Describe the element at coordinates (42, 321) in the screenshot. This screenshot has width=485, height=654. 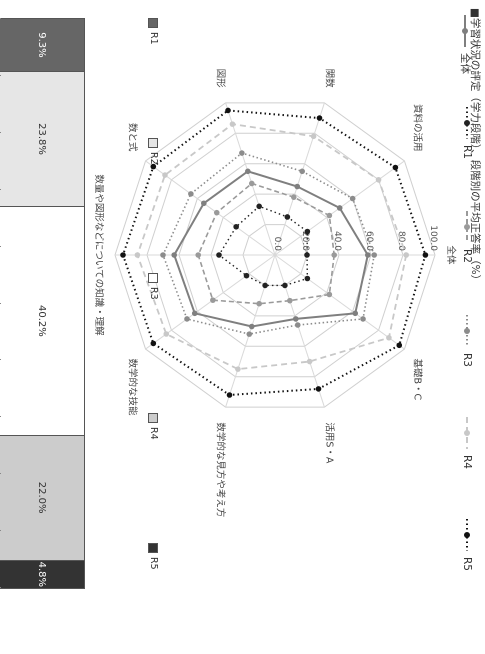
I see `bar-segment-label: 40.2%` at that location.